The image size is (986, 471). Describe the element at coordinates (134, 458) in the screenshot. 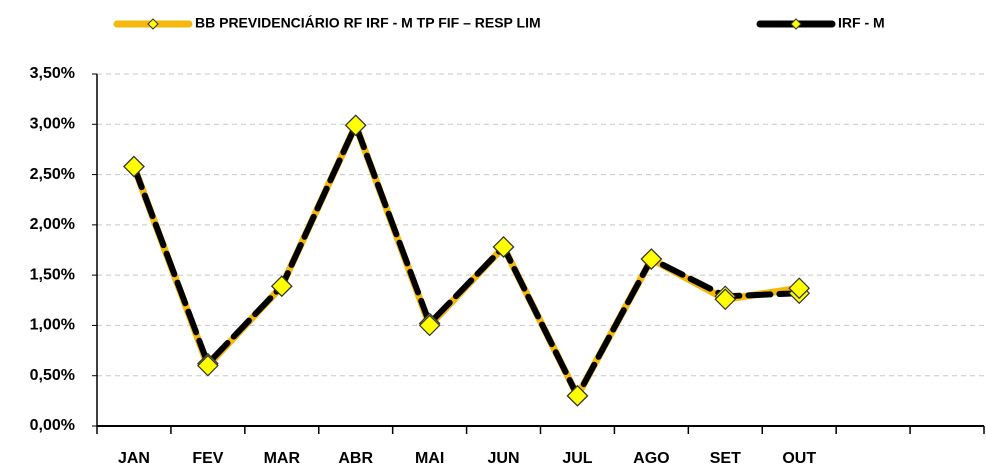

I see `x-tick-label: JAN` at that location.